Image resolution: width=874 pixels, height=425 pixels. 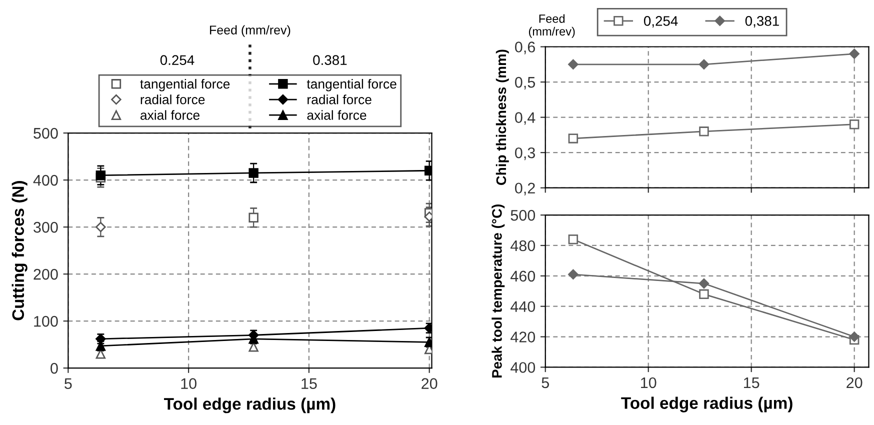 I want to click on y-tick-label: 0,6, so click(x=525, y=48).